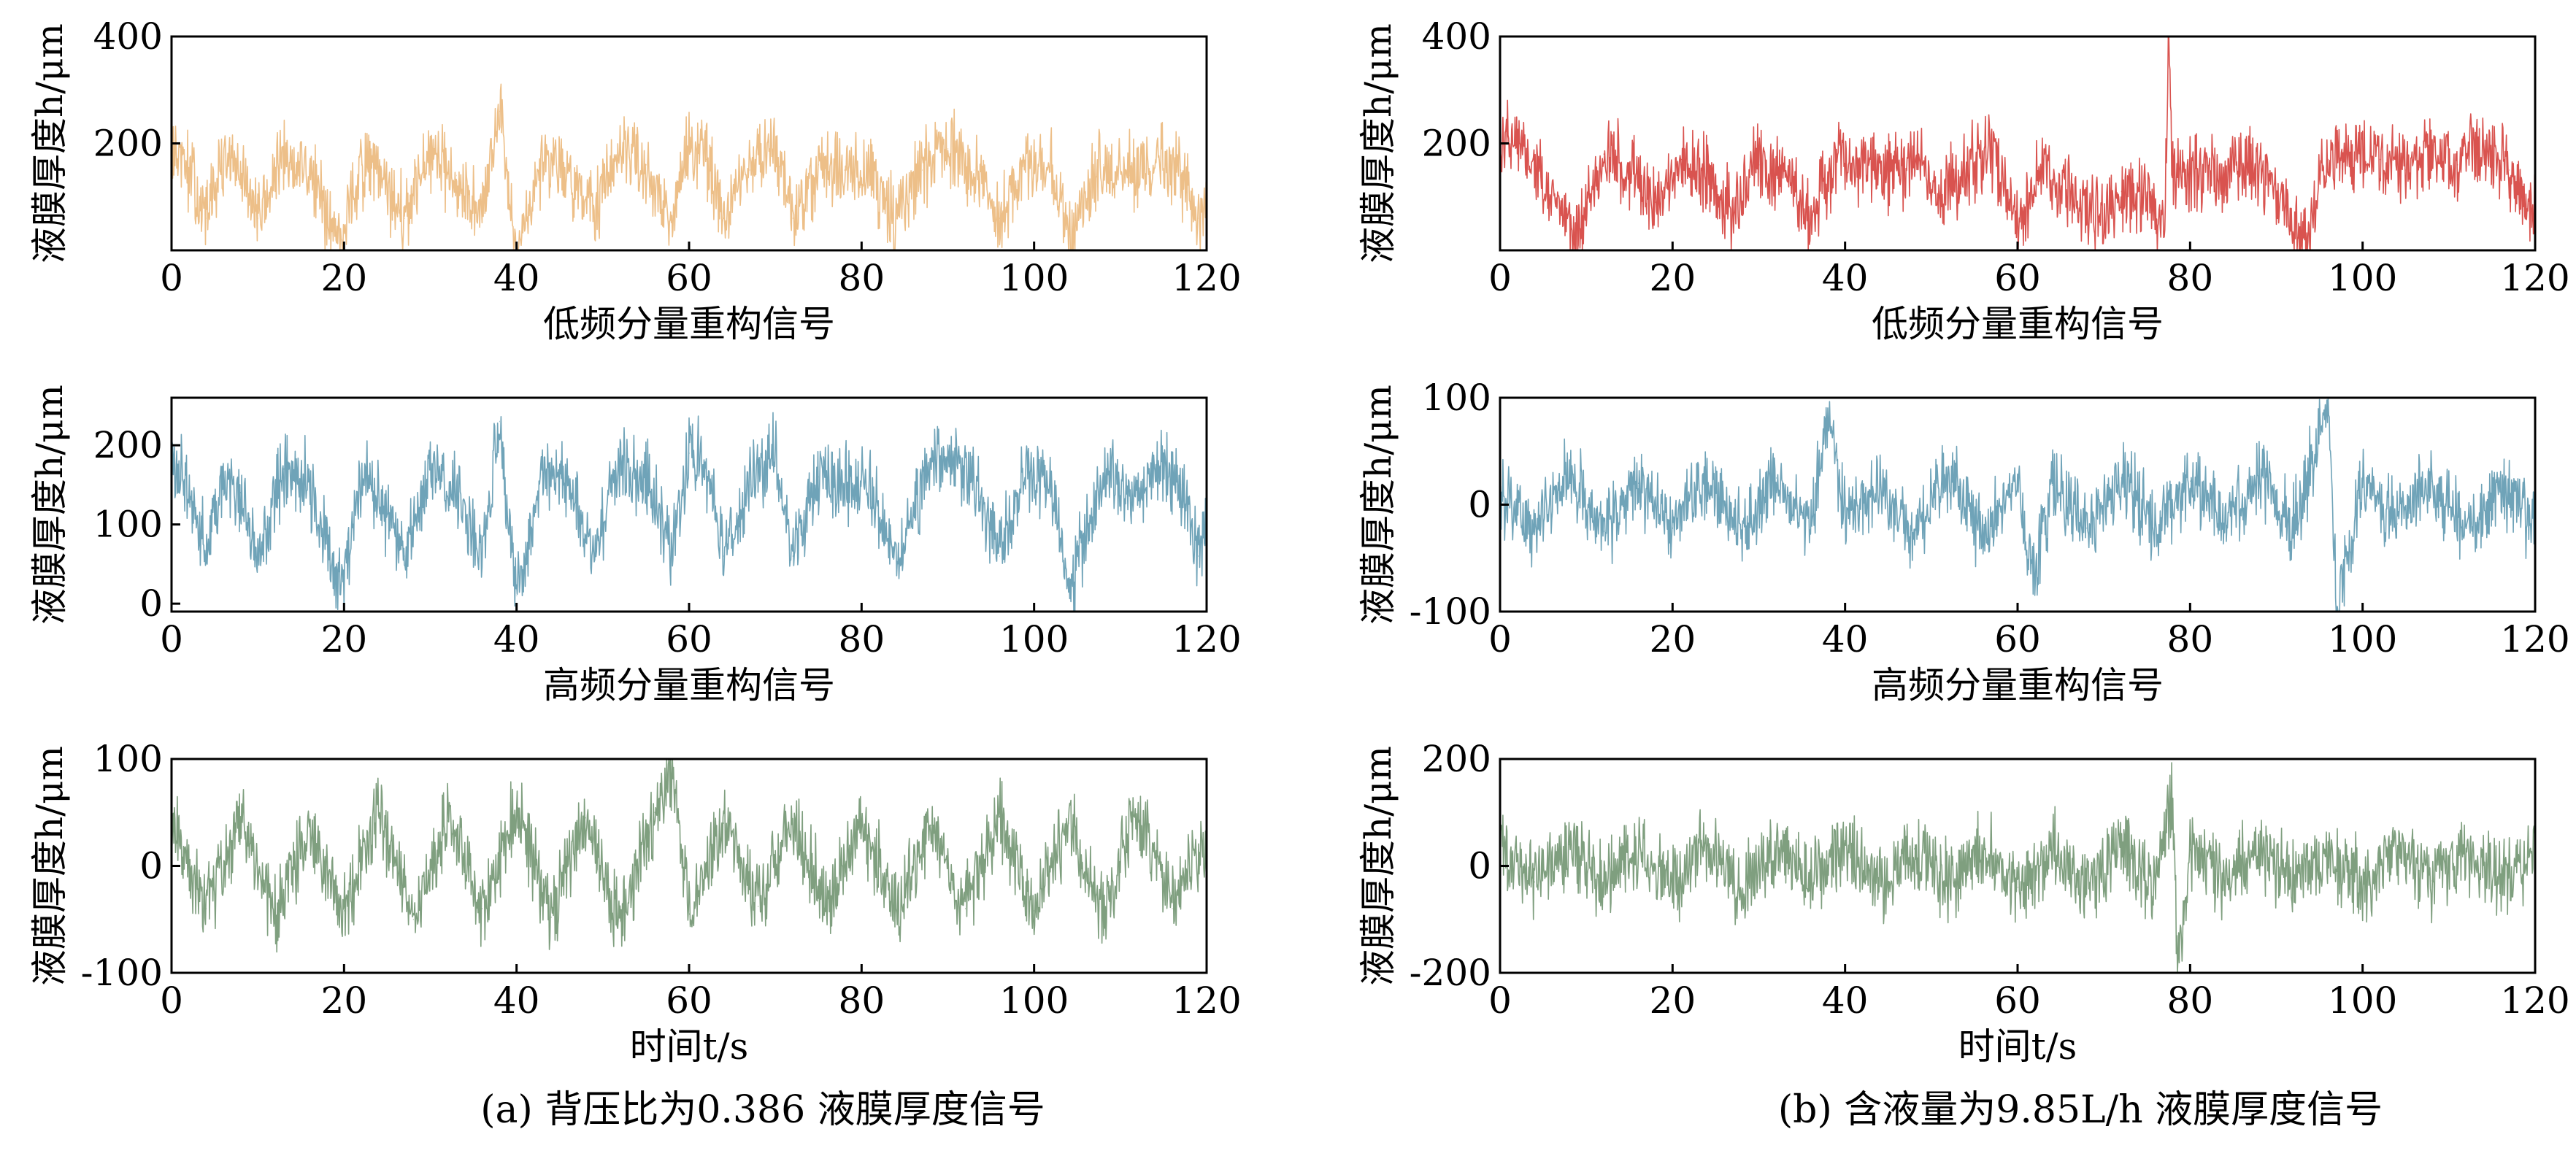  What do you see at coordinates (49, 143) in the screenshot?
I see `y-axis-title-a1: 液膜厚度h/μm` at bounding box center [49, 143].